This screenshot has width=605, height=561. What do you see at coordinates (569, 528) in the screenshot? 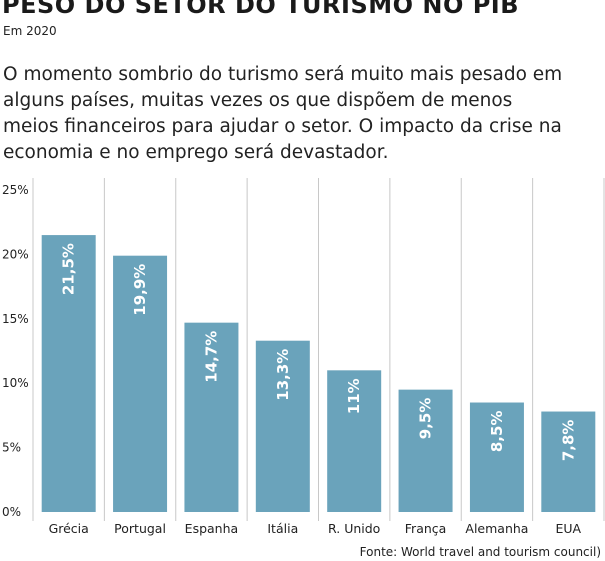
I see `x-category-label: EUA` at bounding box center [569, 528].